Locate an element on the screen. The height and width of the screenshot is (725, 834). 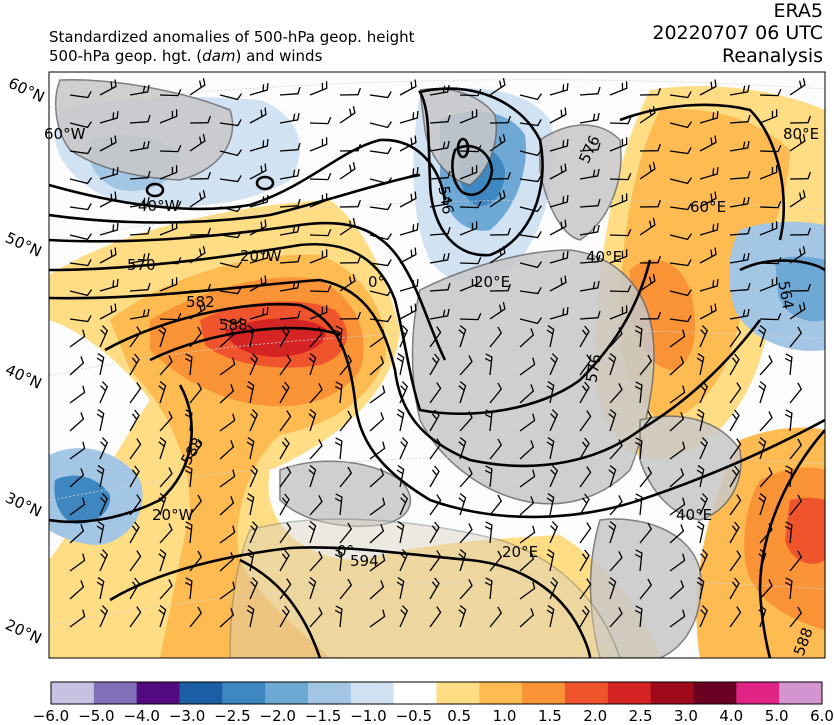
colorbar-tick-label: 6.0 is located at coordinates (822, 716).